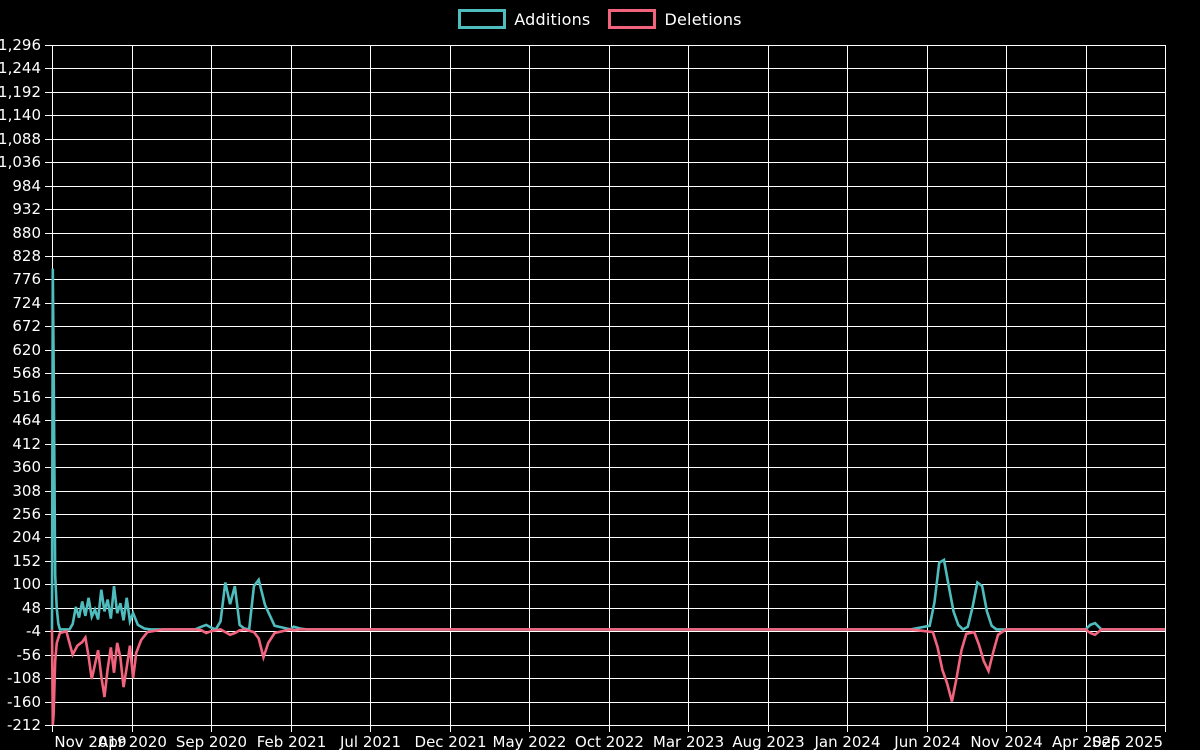 The width and height of the screenshot is (1200, 750). What do you see at coordinates (20, 46) in the screenshot?
I see `y-tick-label: 1,296` at bounding box center [20, 46].